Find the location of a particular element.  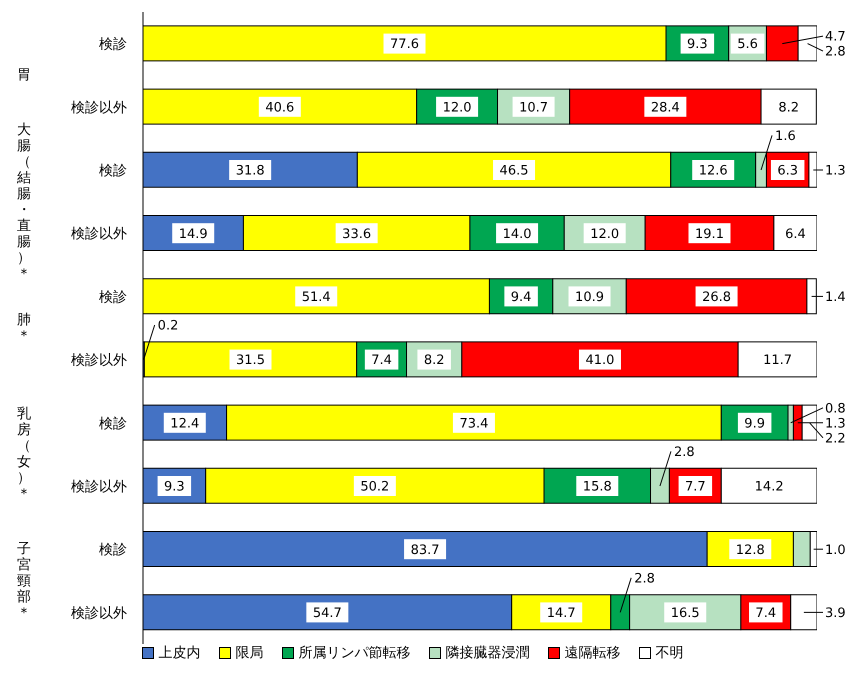

data-label: 6.3 is located at coordinates (787, 171).